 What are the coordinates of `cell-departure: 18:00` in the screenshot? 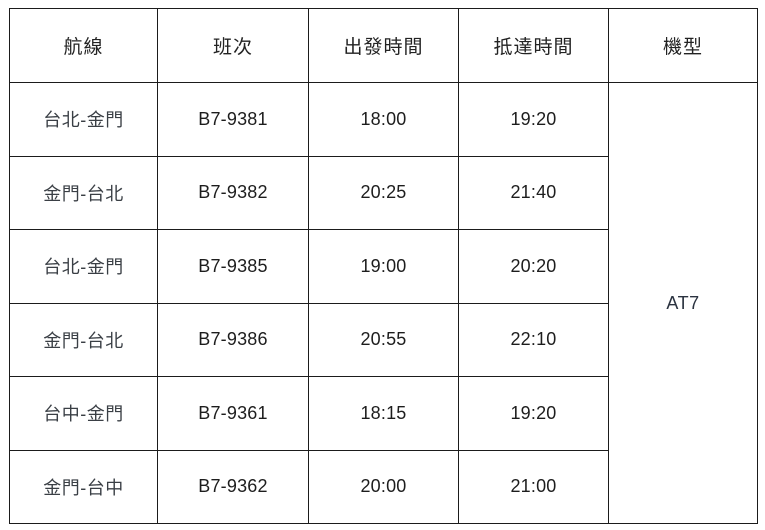 It's located at (383, 119).